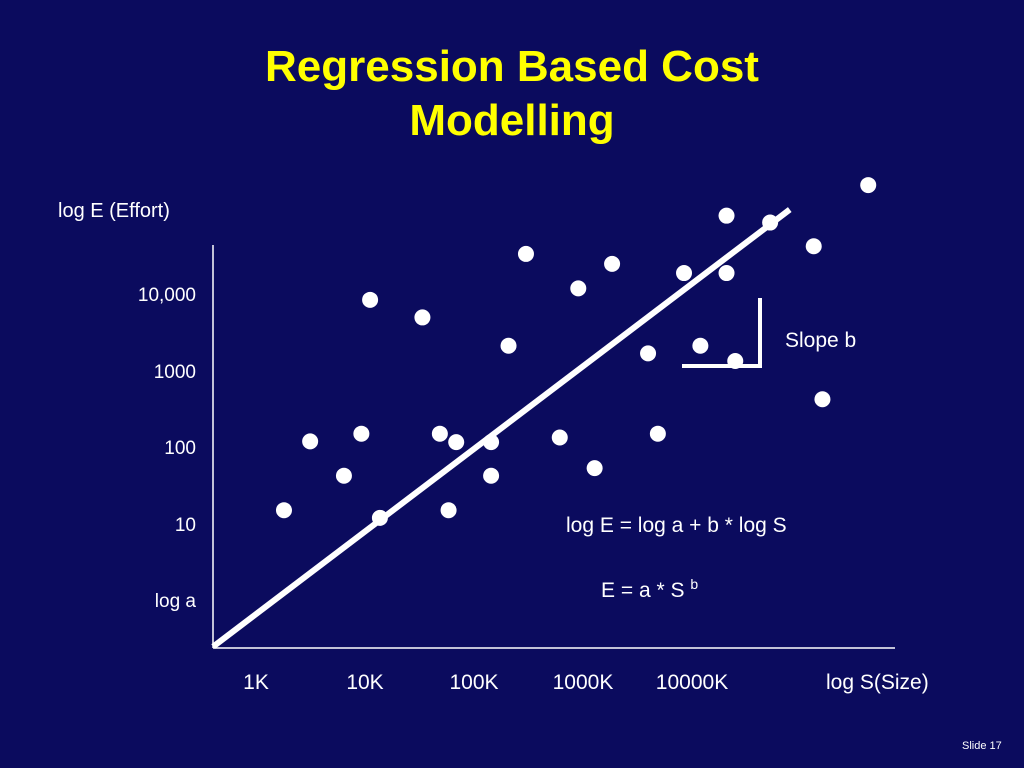  I want to click on x-tick-label-1: 1K, so click(256, 682).